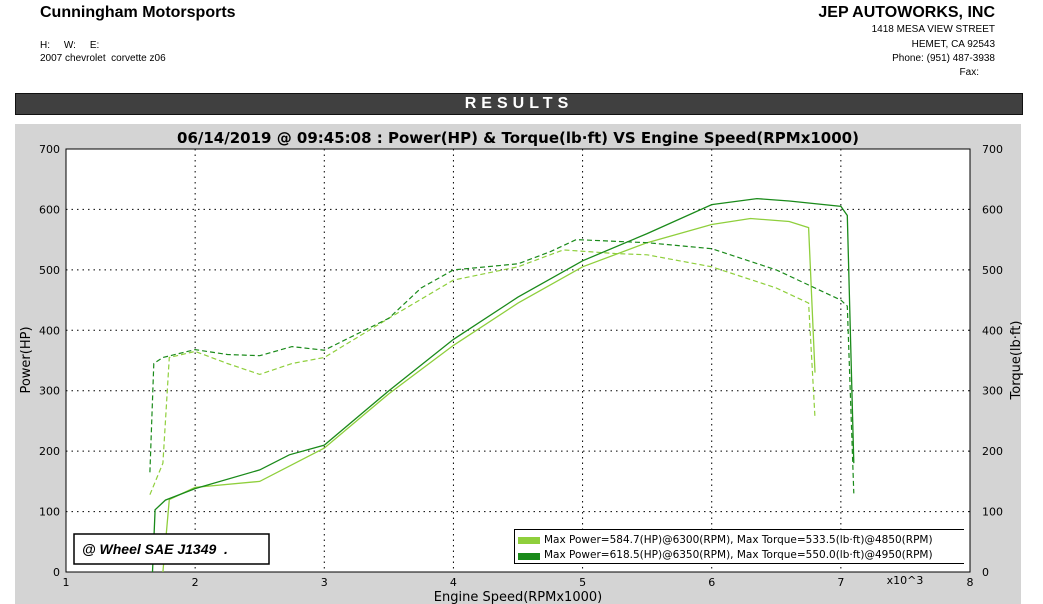  I want to click on y2-tick-label: 400, so click(992, 330).